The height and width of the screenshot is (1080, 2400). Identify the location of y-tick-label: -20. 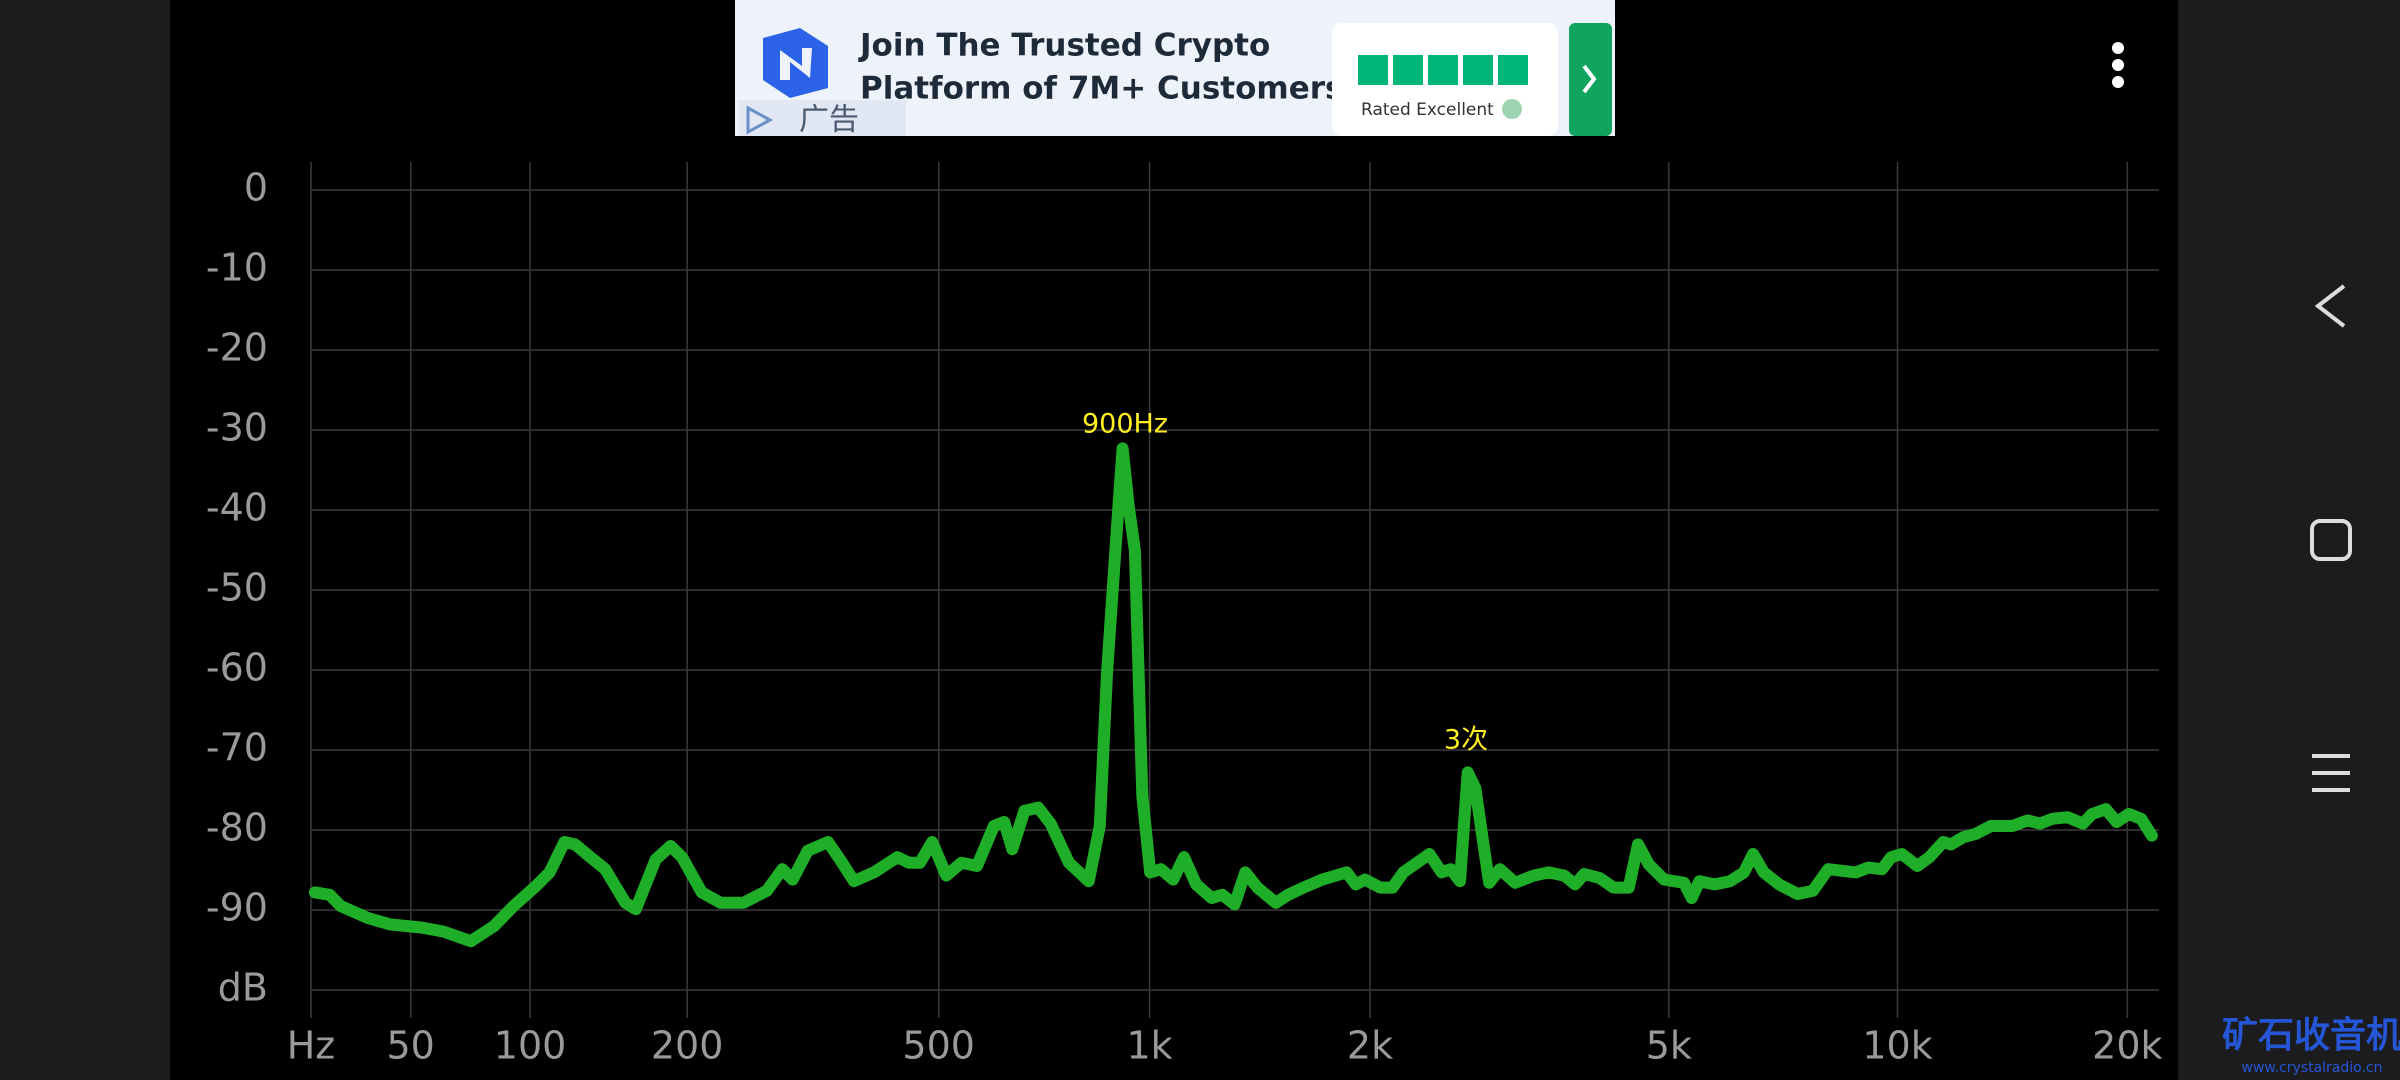
(237, 348).